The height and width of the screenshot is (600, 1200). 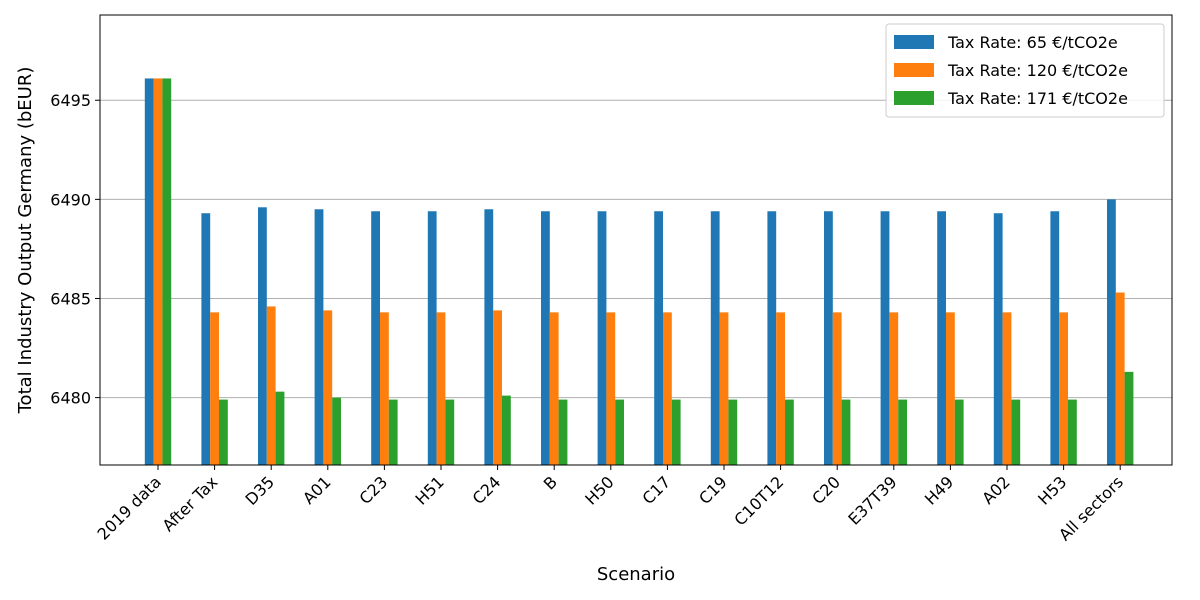 I want to click on x-tick-label: C19, so click(x=713, y=490).